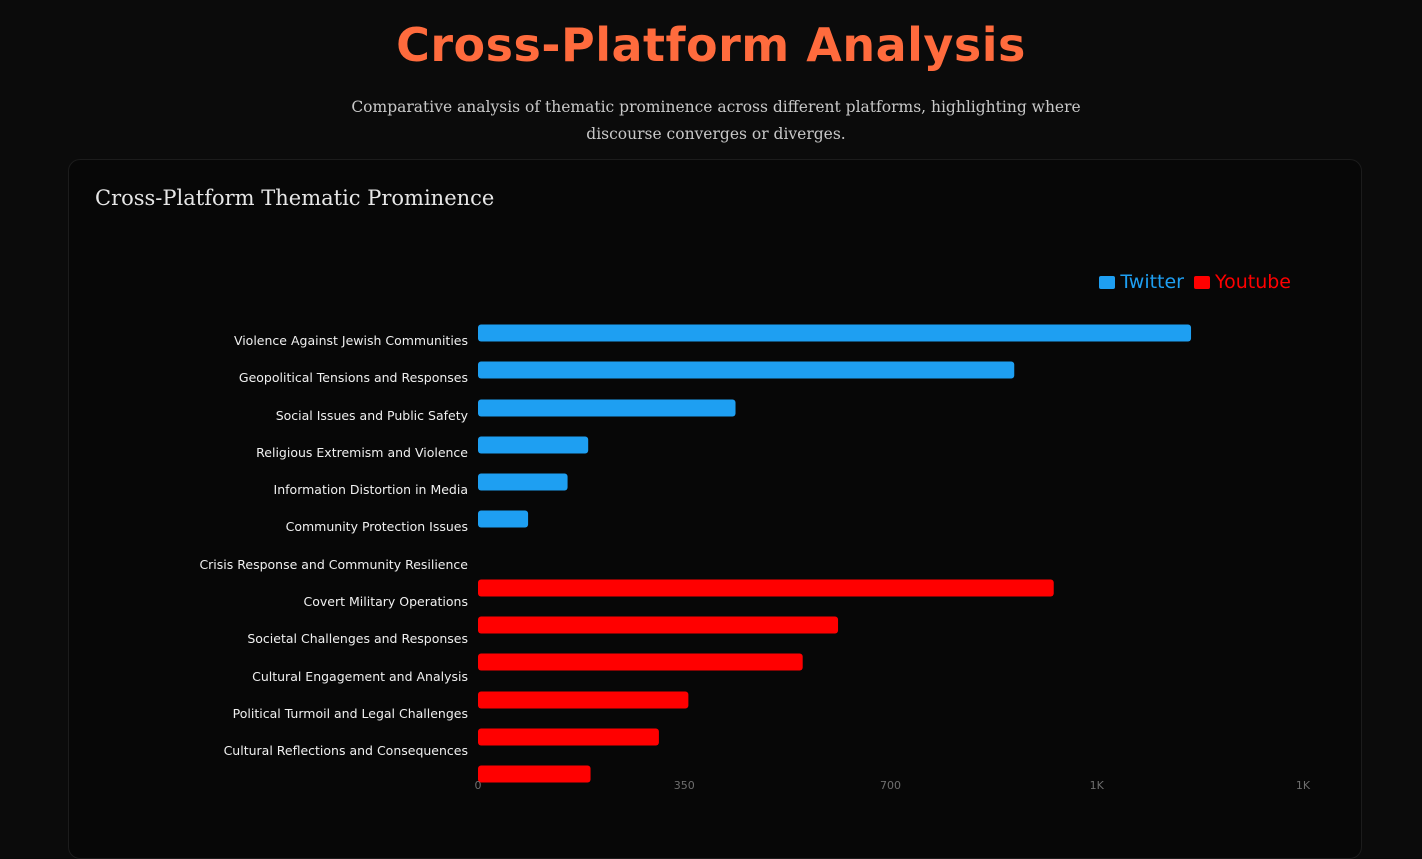 Image resolution: width=1422 pixels, height=859 pixels. Describe the element at coordinates (377, 526) in the screenshot. I see `category-label-community-protection-issues: Community Protection Issues` at that location.